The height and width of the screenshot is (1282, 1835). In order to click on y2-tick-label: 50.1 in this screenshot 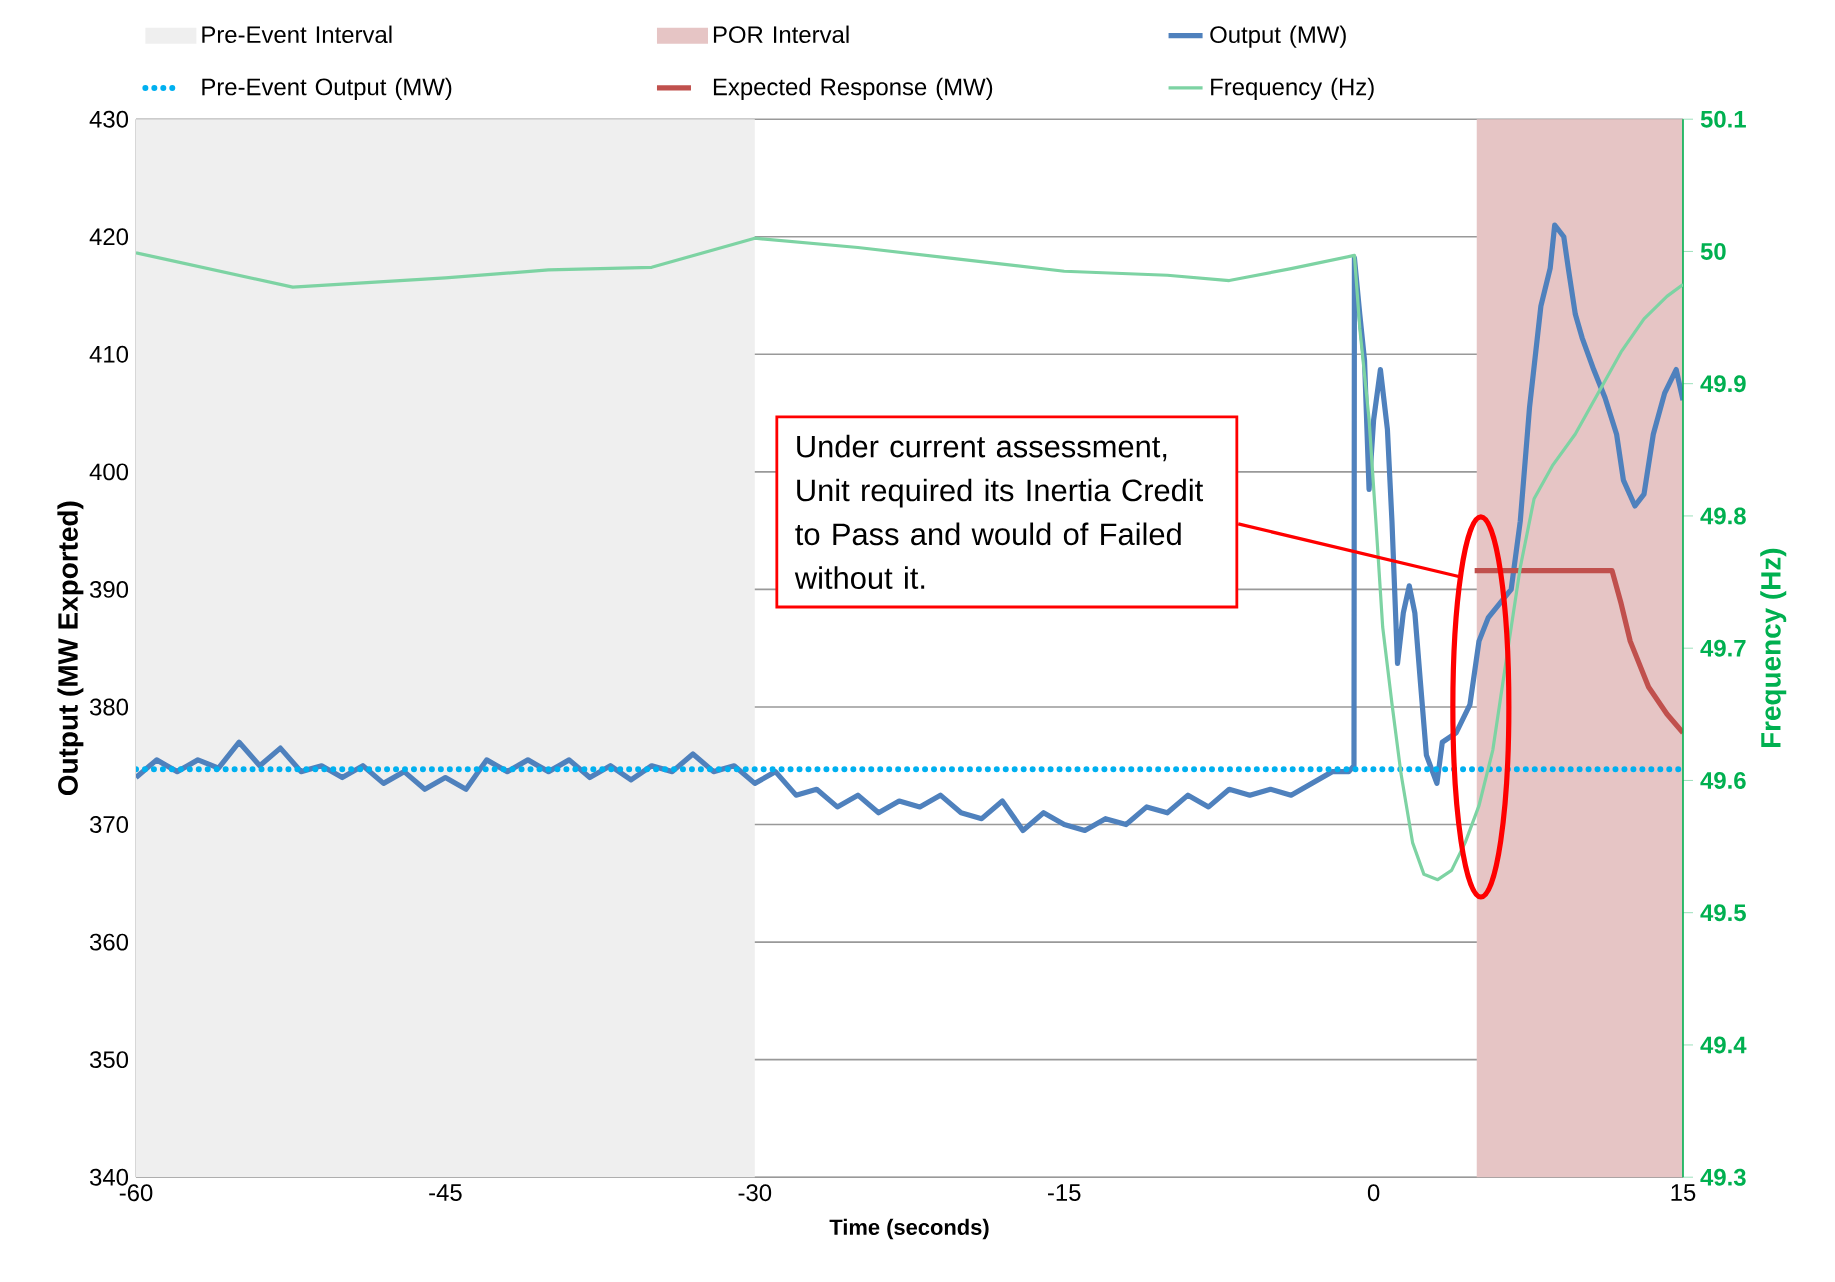, I will do `click(1723, 119)`.